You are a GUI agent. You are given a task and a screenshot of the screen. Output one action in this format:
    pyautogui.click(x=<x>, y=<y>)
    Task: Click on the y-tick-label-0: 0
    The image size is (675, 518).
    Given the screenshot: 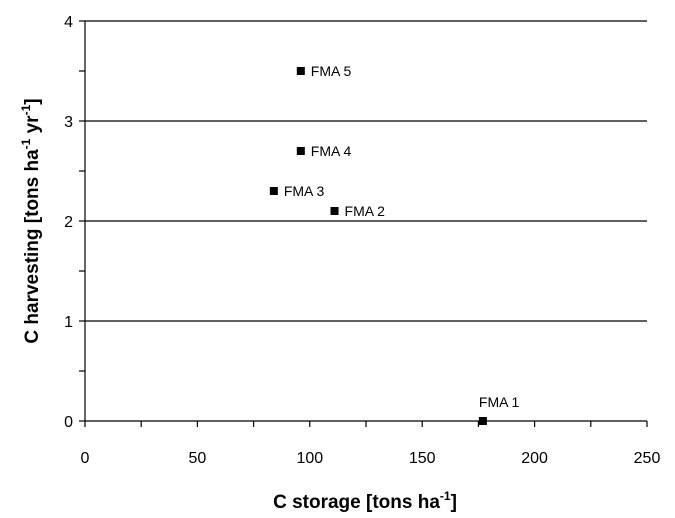 What is the action you would take?
    pyautogui.click(x=68, y=422)
    